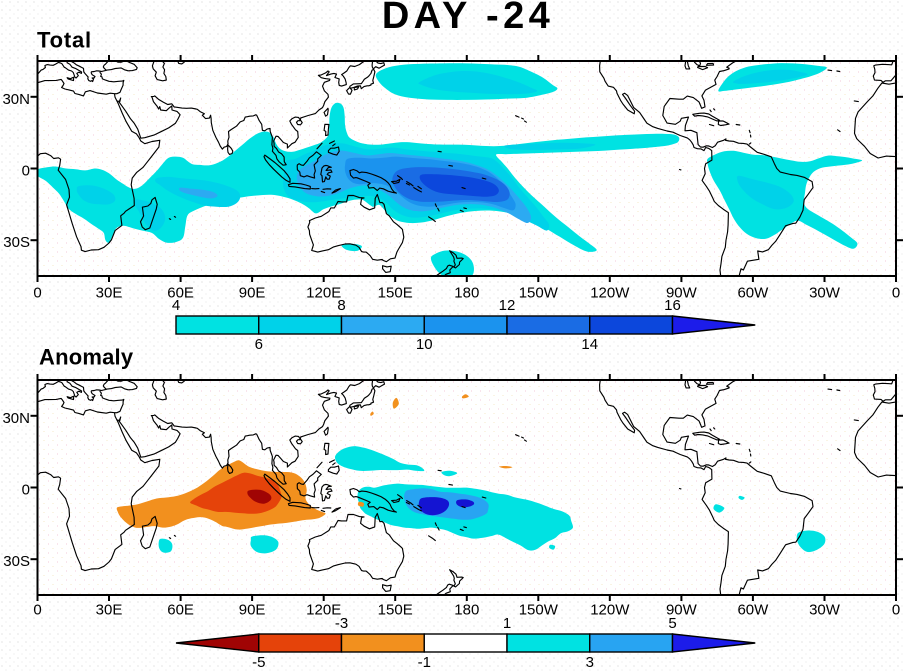 The height and width of the screenshot is (671, 905). What do you see at coordinates (258, 662) in the screenshot?
I see `svg-text: -5` at bounding box center [258, 662].